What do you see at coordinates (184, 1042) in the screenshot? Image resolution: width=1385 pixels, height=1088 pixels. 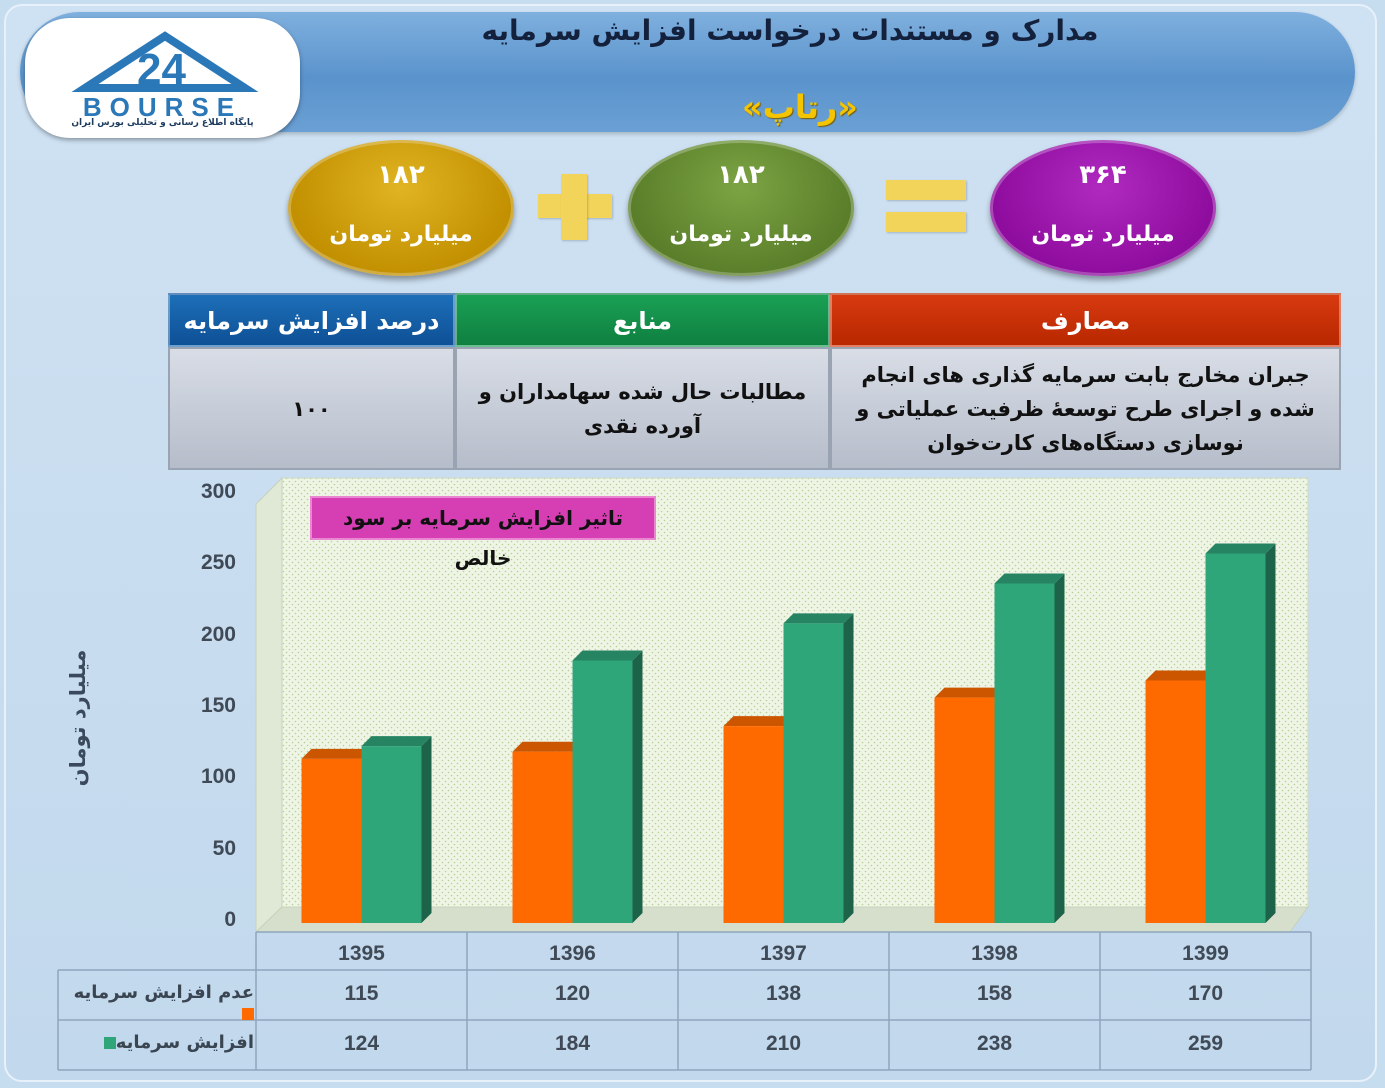 I see `legend-label: افزایش سرمایه` at bounding box center [184, 1042].